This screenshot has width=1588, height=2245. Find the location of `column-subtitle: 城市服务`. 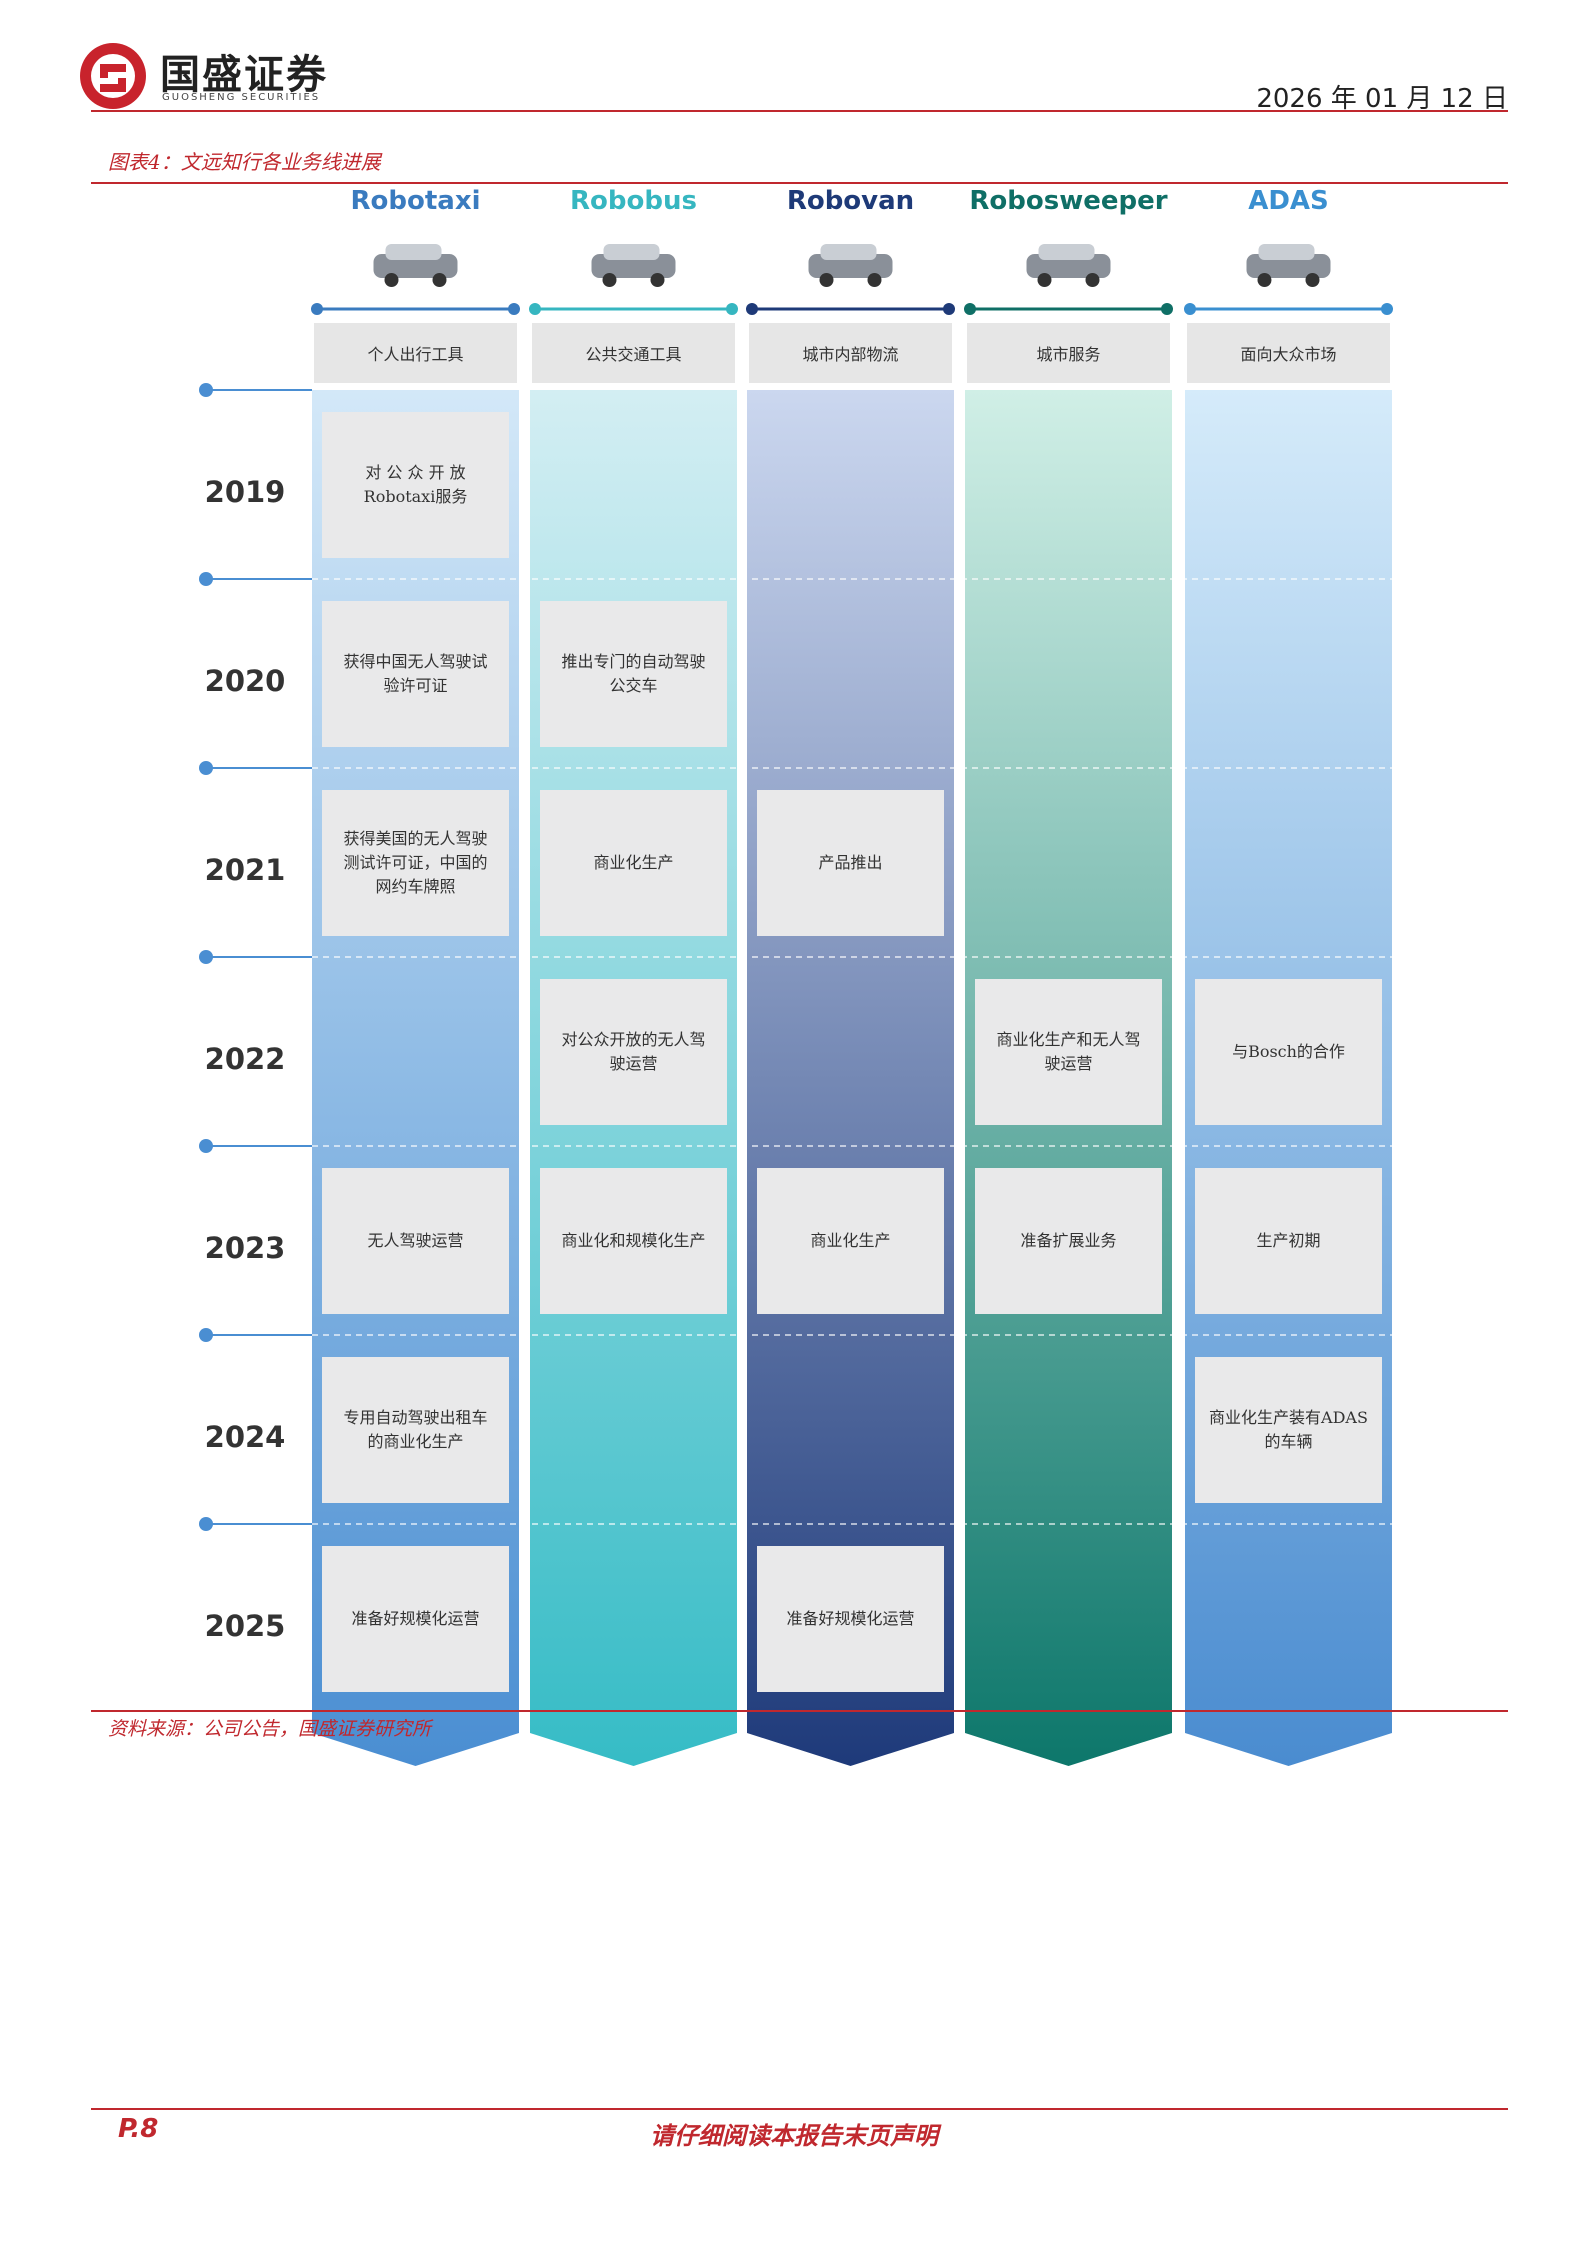

column-subtitle: 城市服务 is located at coordinates (1068, 353).